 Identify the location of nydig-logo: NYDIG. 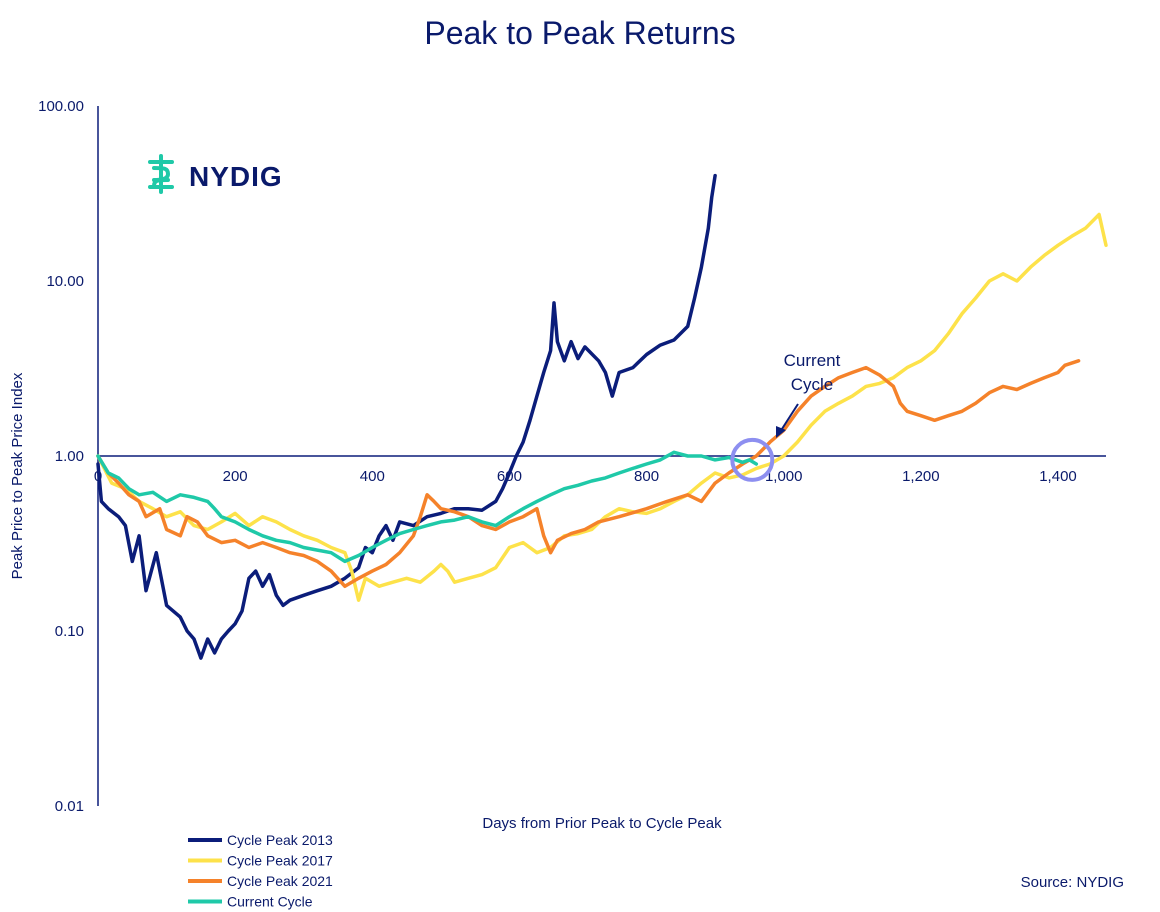
(215, 174).